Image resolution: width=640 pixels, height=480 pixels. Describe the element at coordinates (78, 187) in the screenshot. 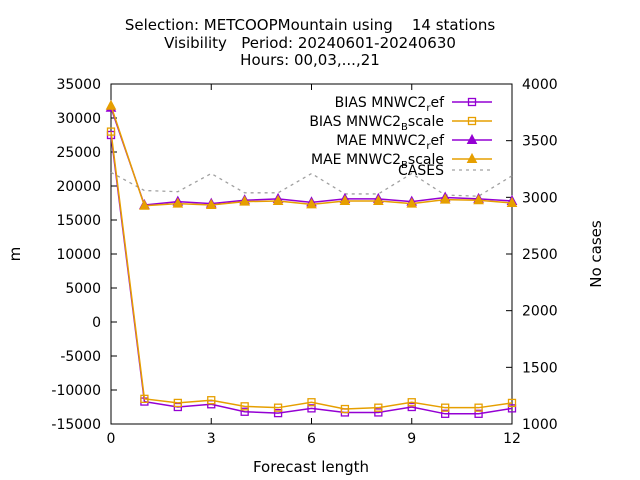

I see `y-tick-label: 20000` at that location.